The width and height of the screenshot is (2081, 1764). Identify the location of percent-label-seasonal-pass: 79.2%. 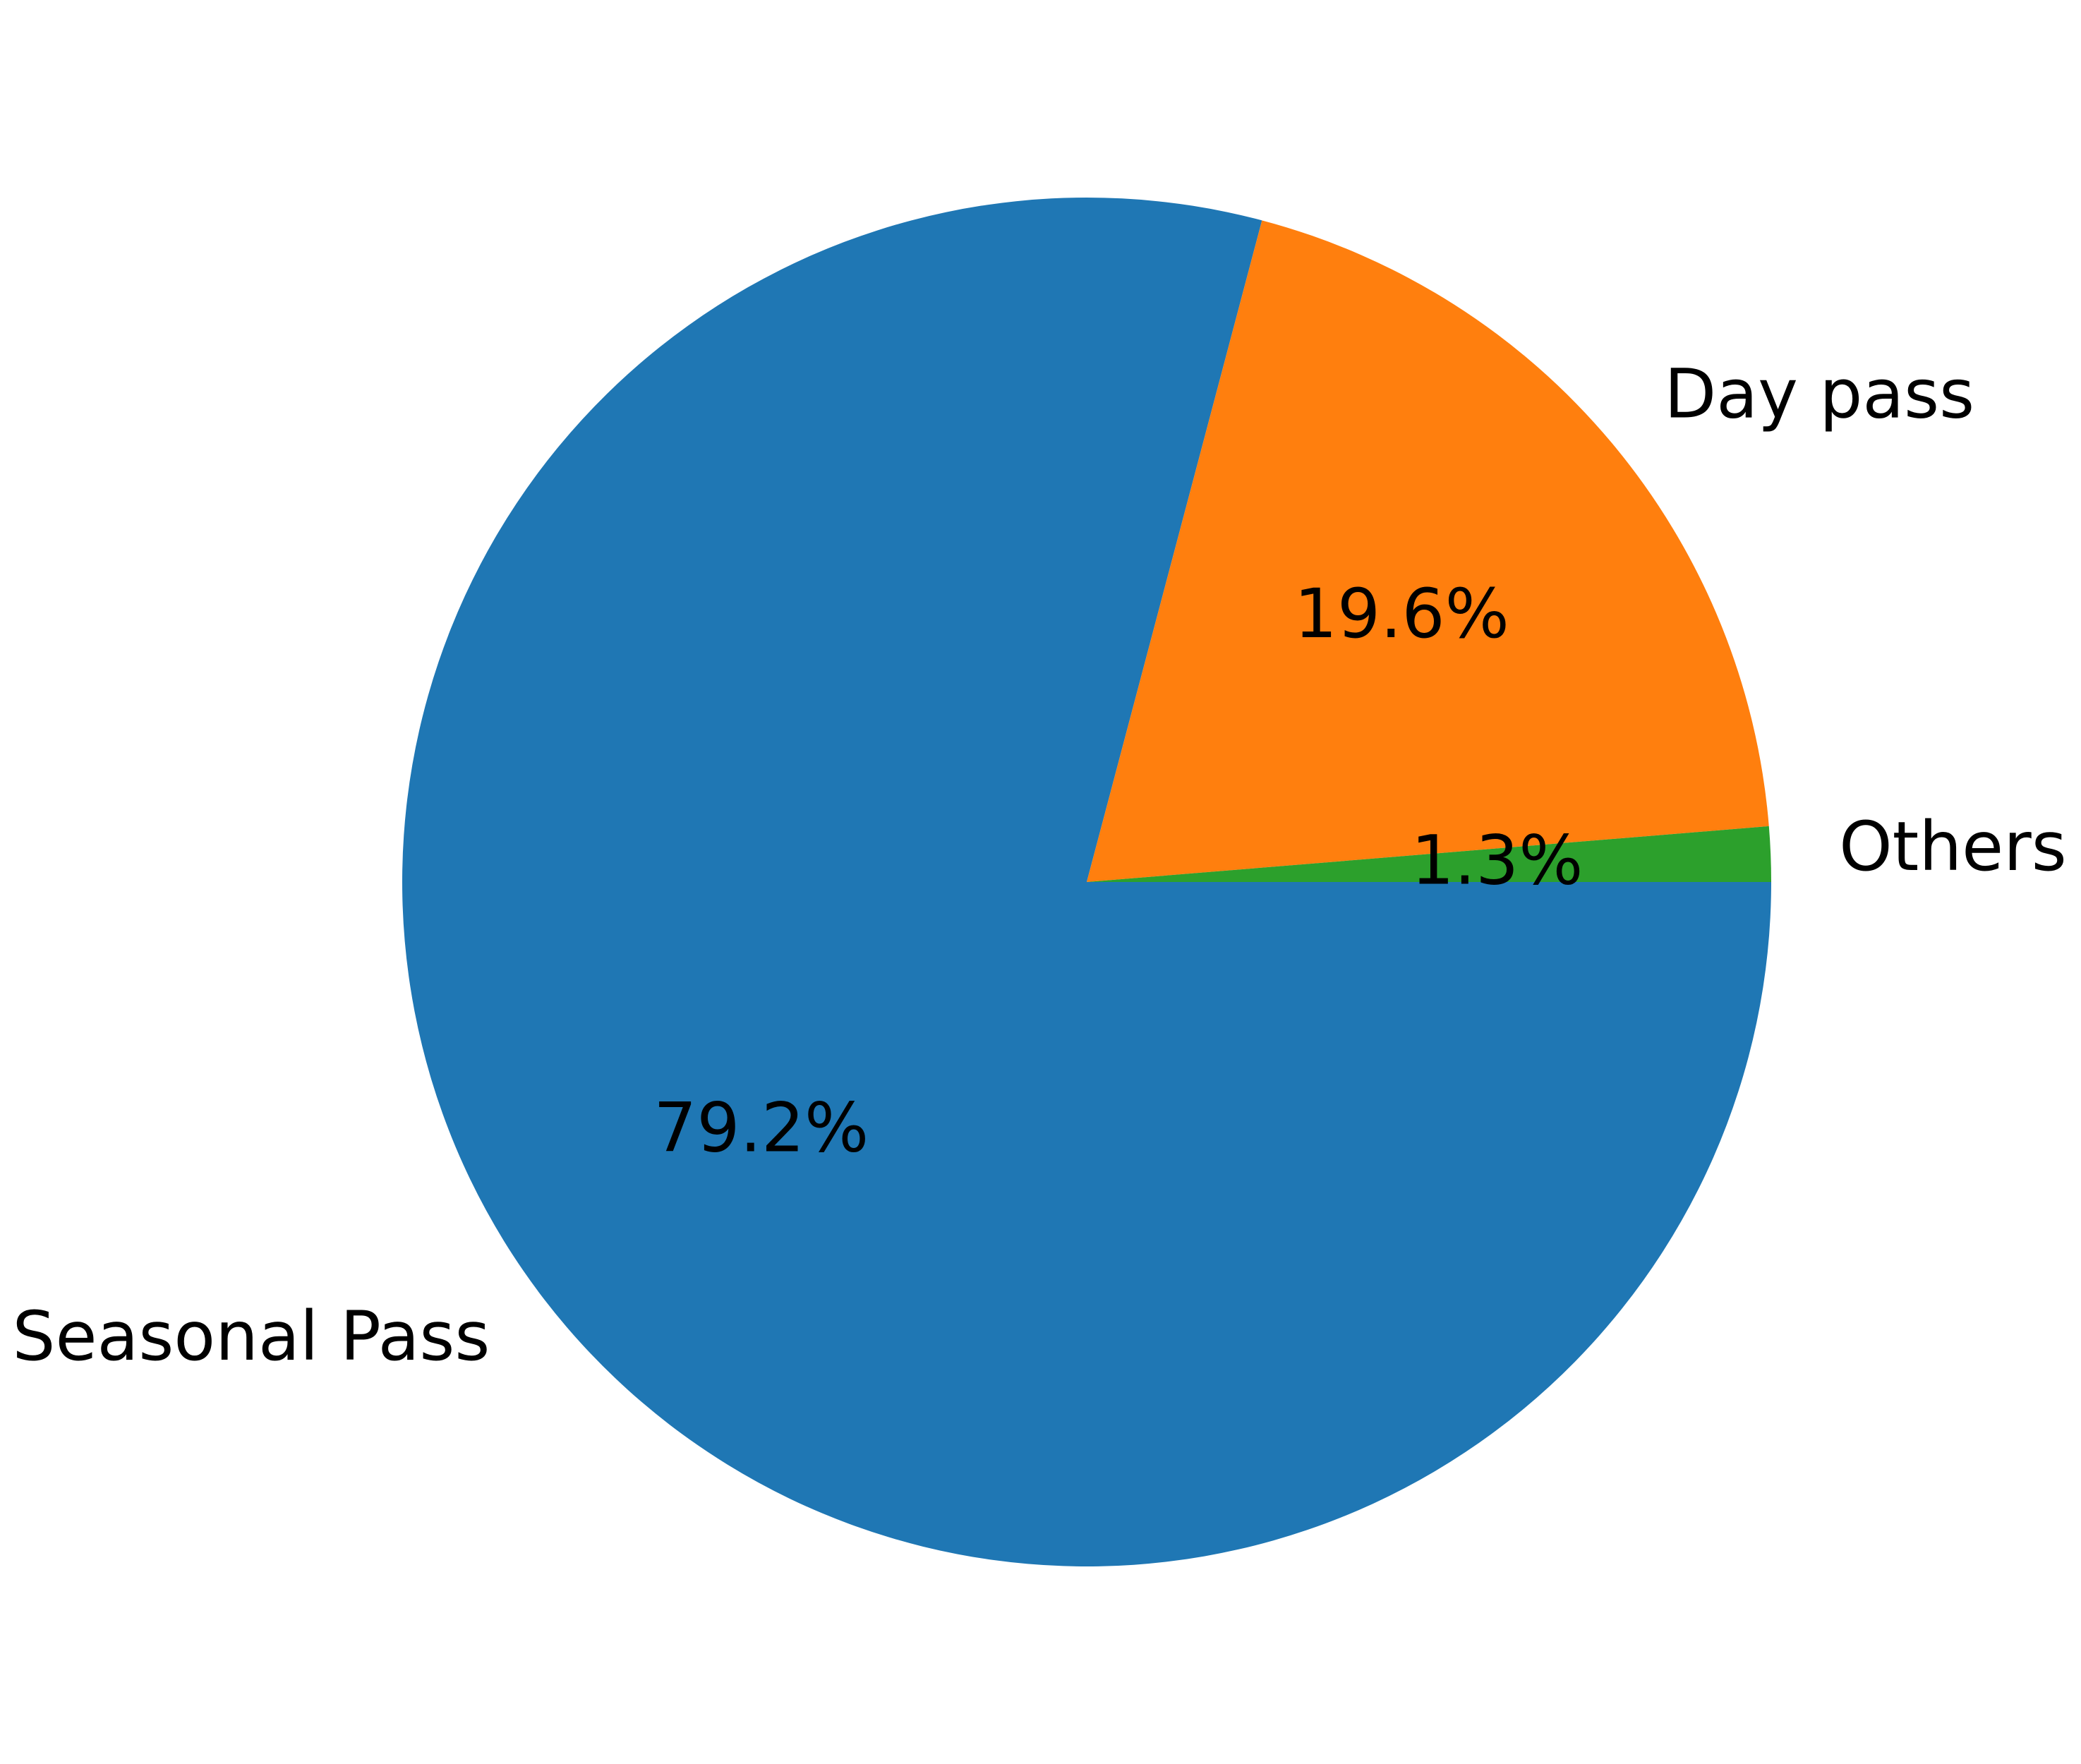
(761, 1127).